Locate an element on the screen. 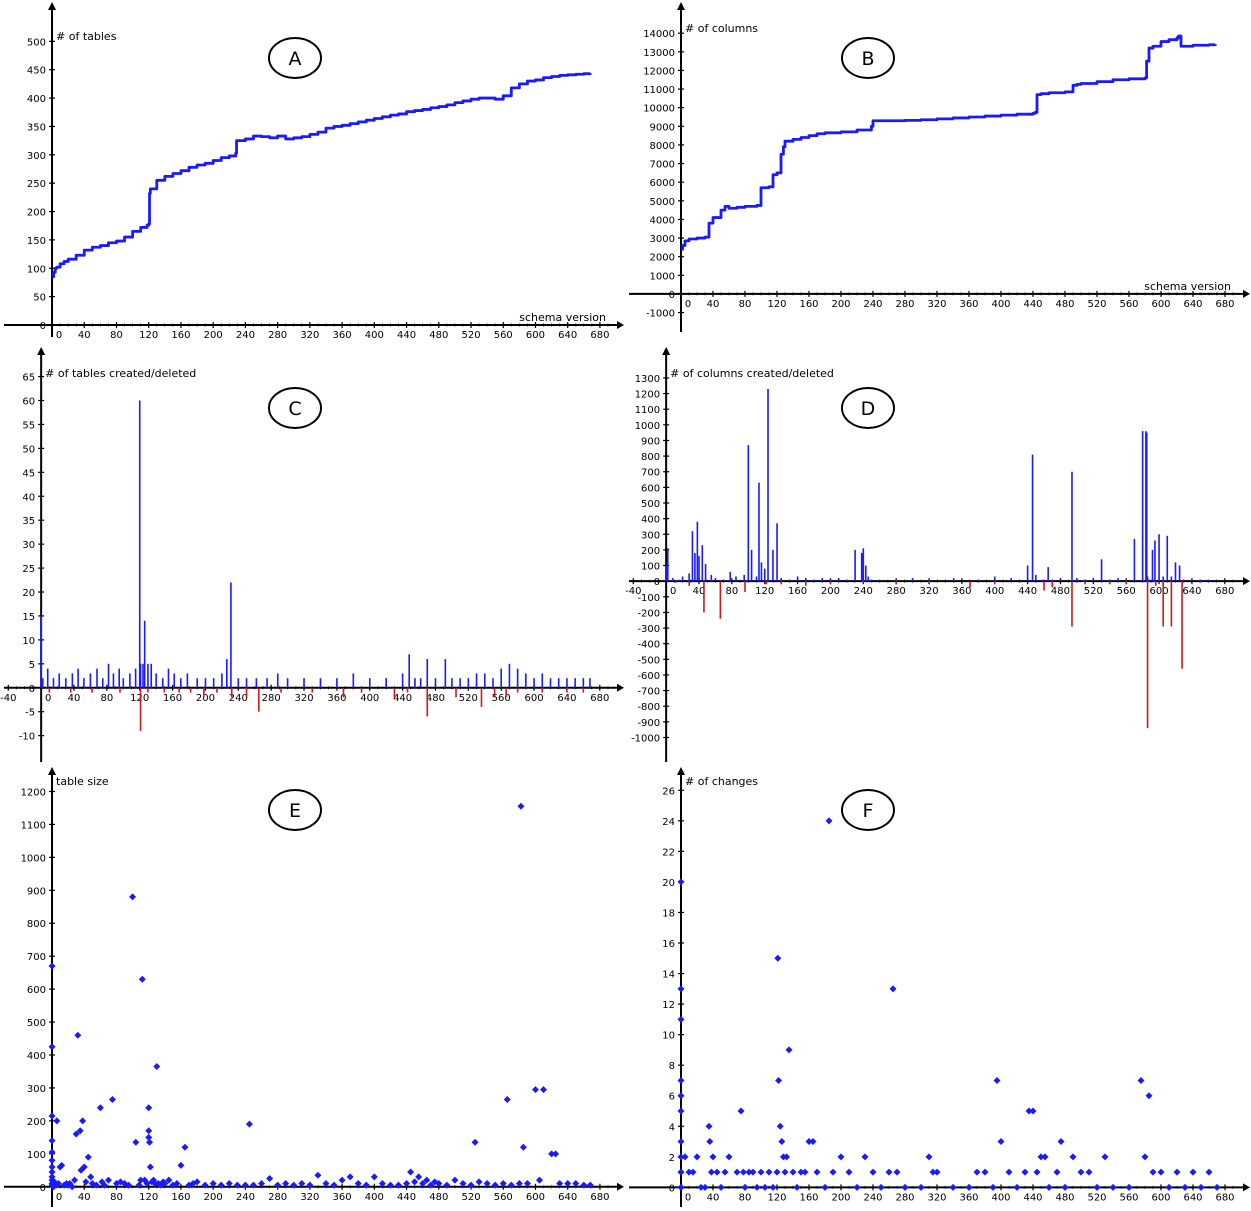 This screenshot has width=1251, height=1211. y-tick-label-e: 800 is located at coordinates (36, 924).